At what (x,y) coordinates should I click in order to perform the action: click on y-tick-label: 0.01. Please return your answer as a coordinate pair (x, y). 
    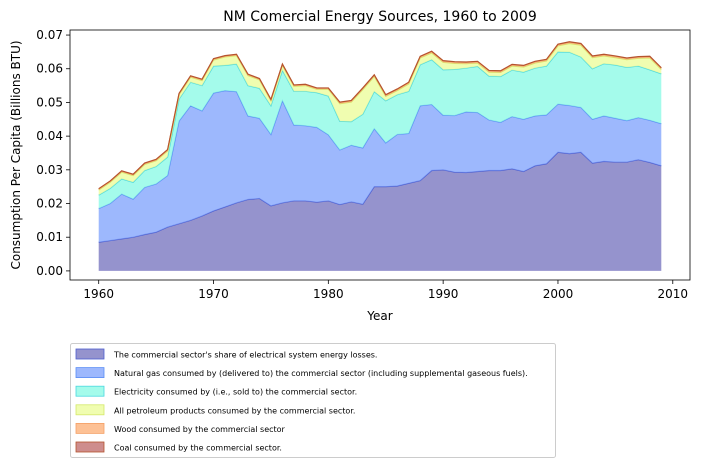
    Looking at the image, I should click on (49, 237).